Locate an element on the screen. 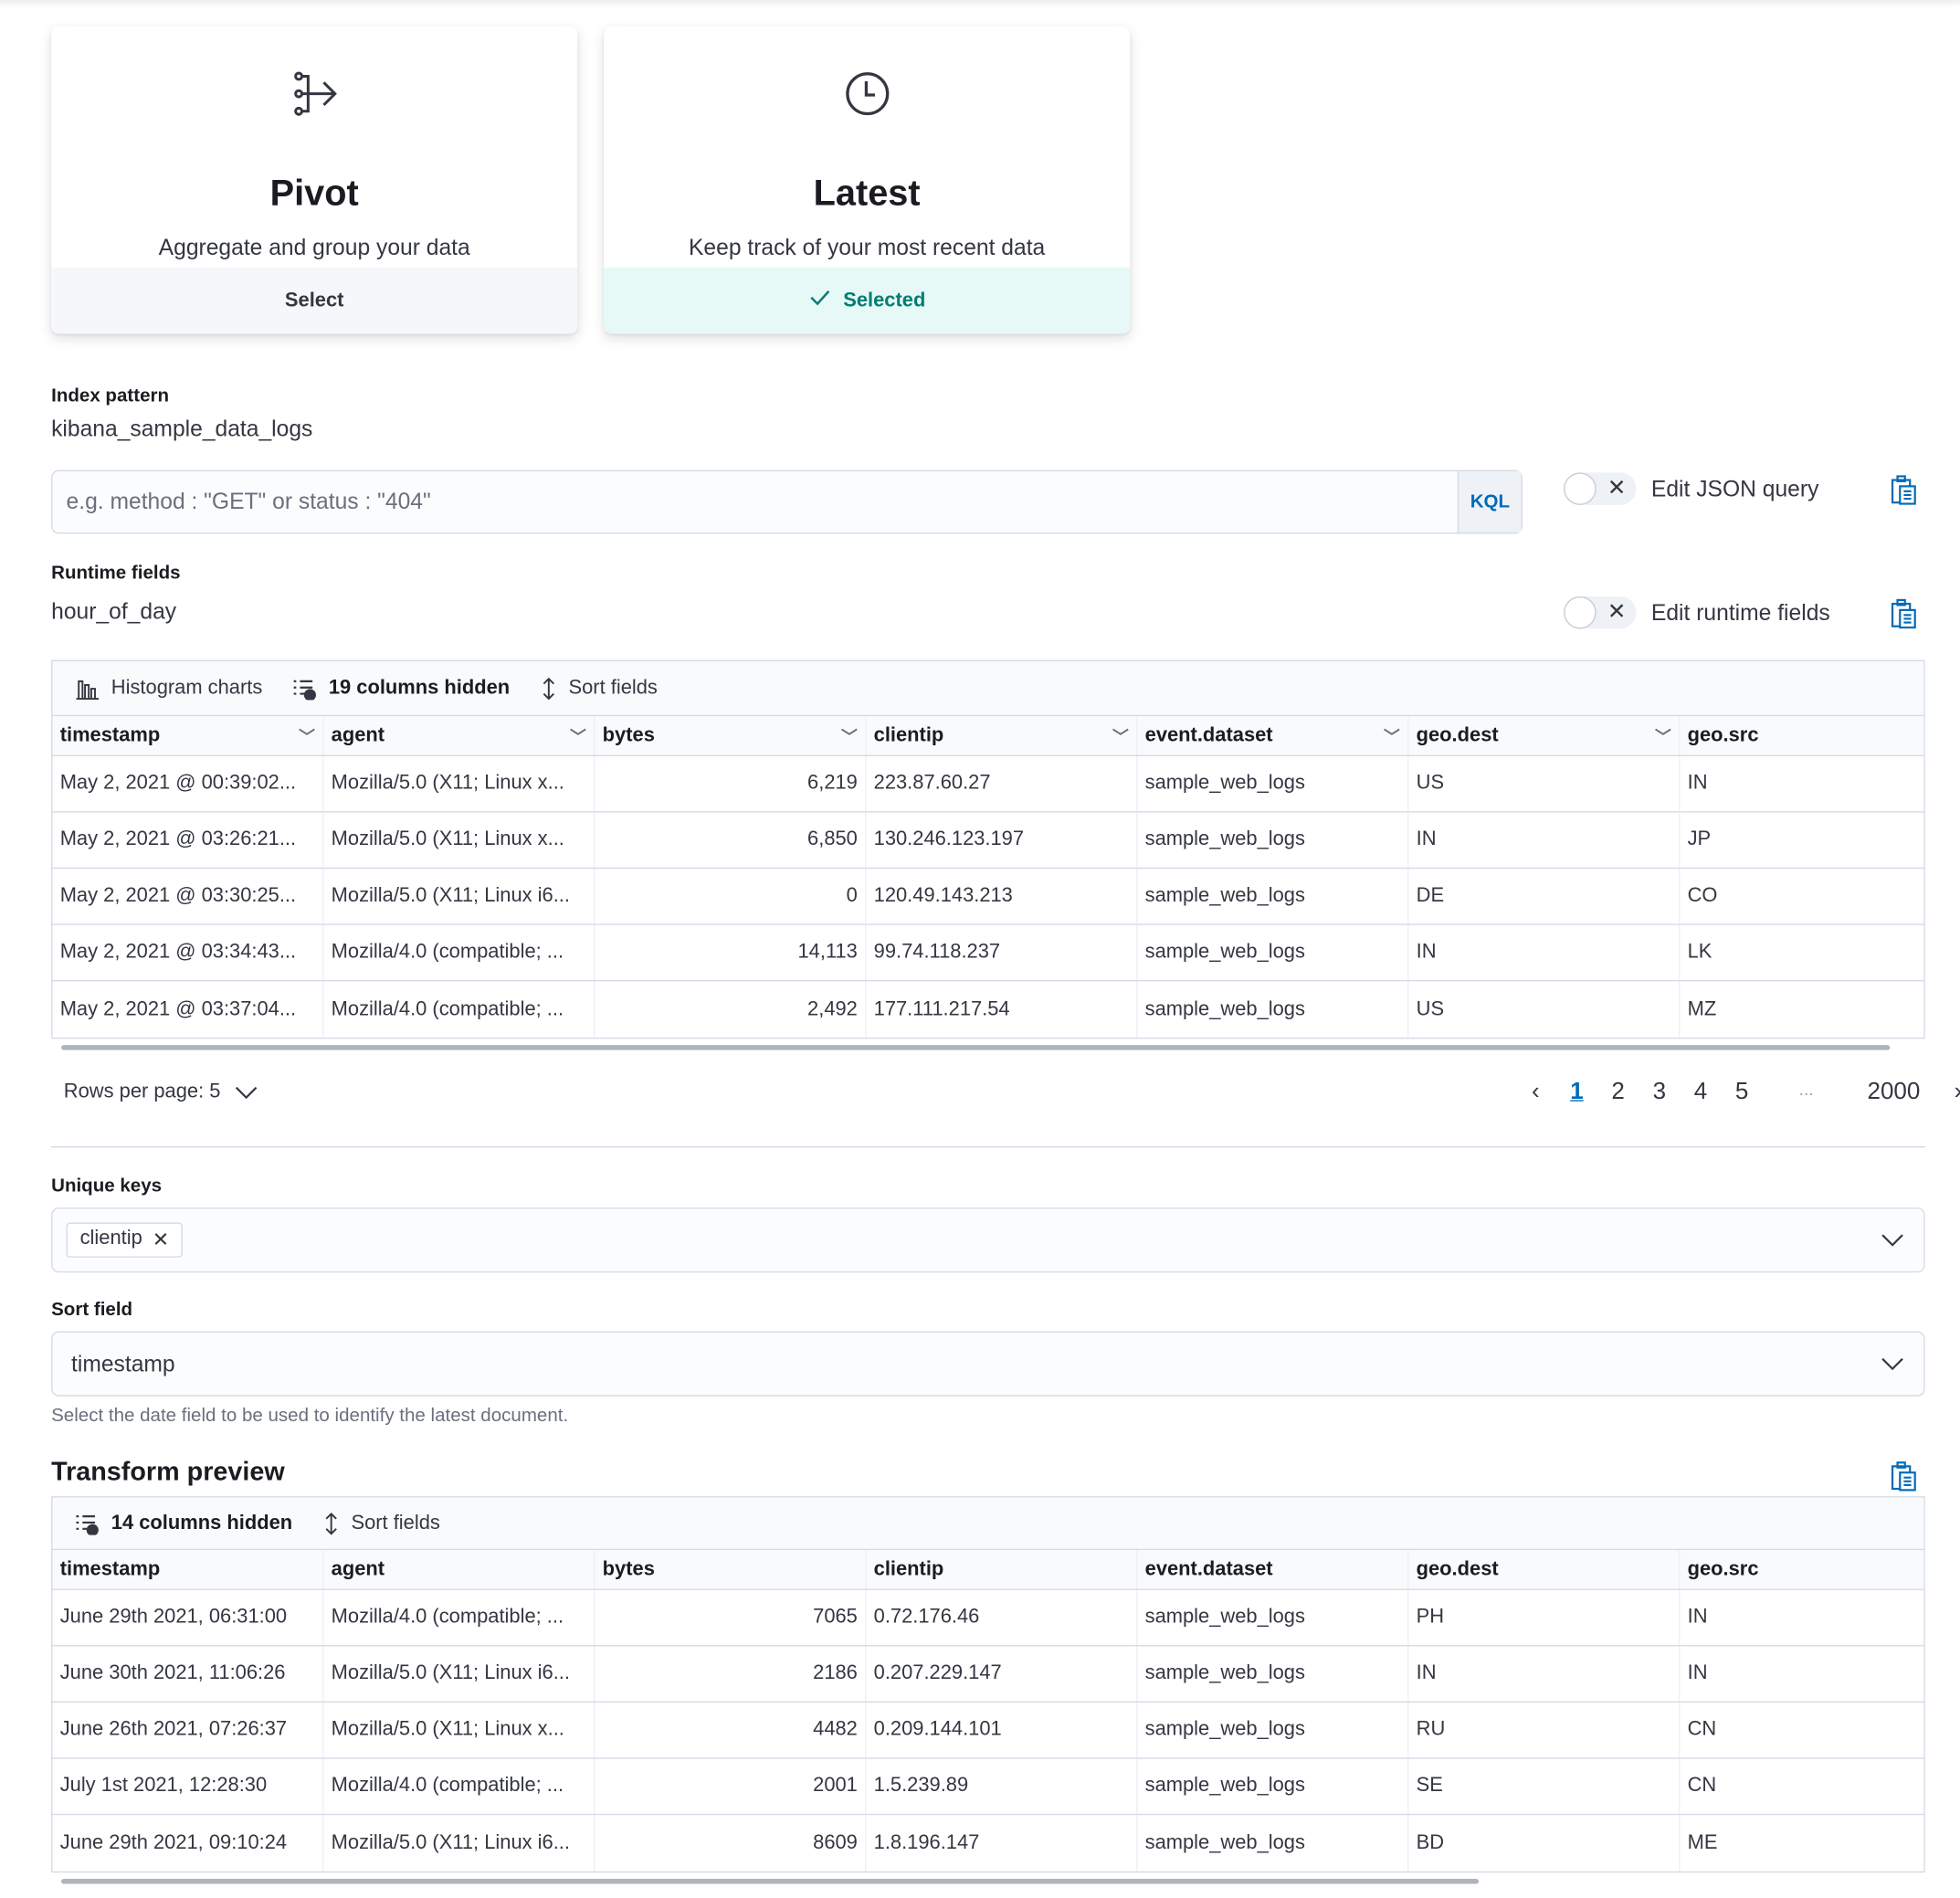 Image resolution: width=1960 pixels, height=1898 pixels. table-cell: PH is located at coordinates (1544, 1617).